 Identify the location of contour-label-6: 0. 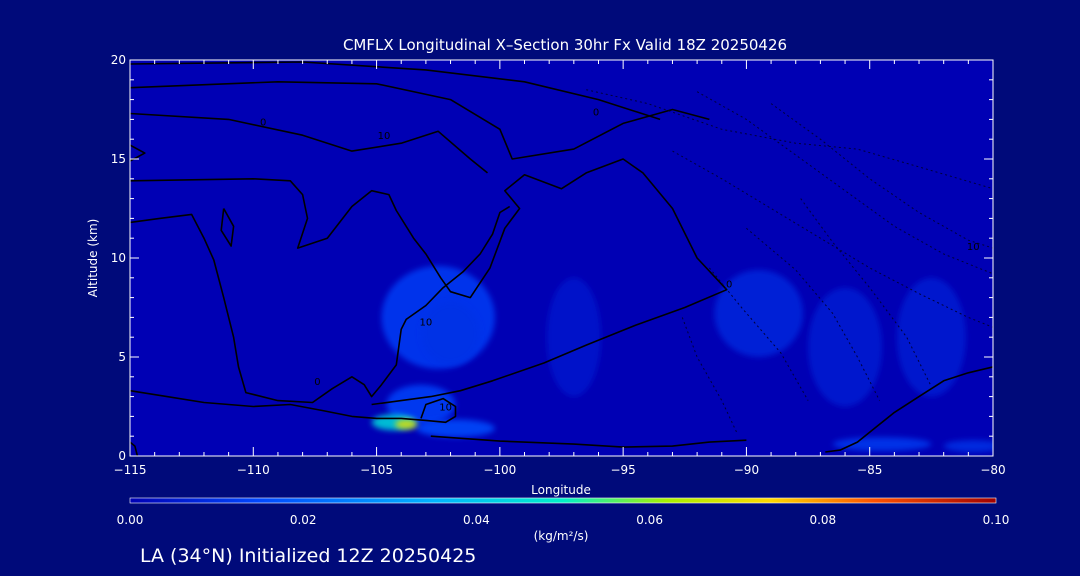
(317, 382).